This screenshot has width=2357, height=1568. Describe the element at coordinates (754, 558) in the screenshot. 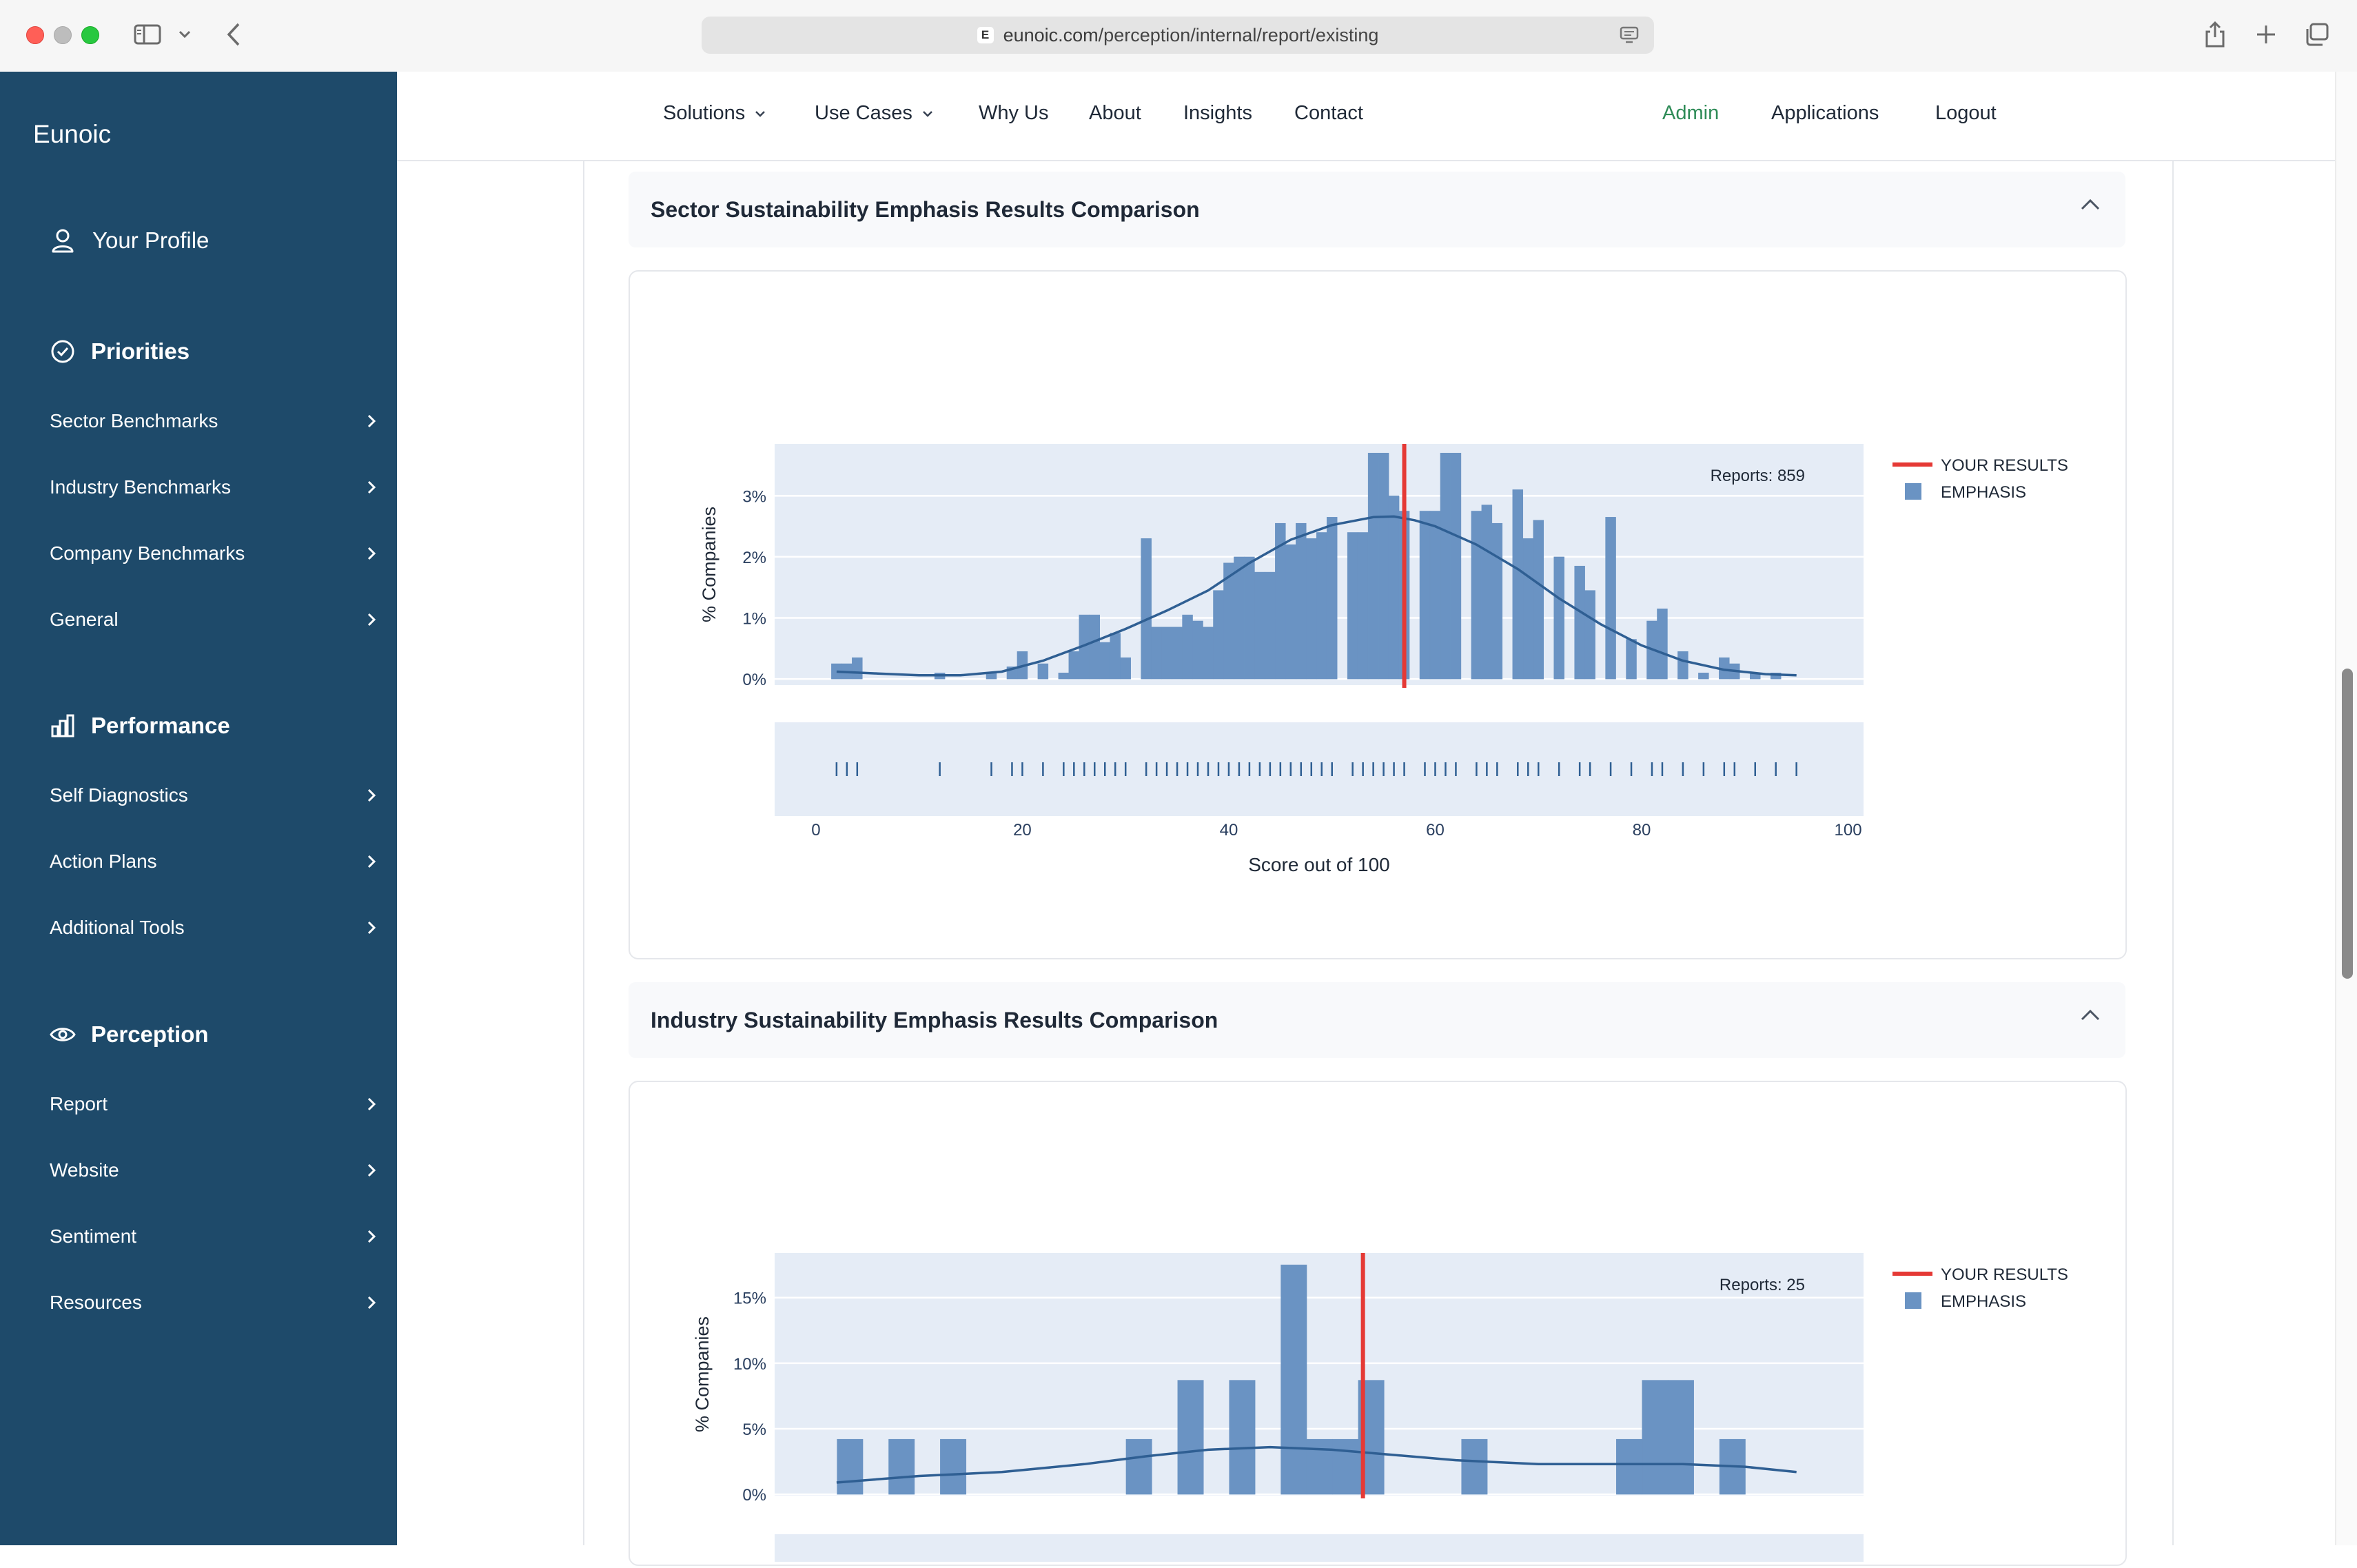

I see `y-tick-label: 2%` at that location.